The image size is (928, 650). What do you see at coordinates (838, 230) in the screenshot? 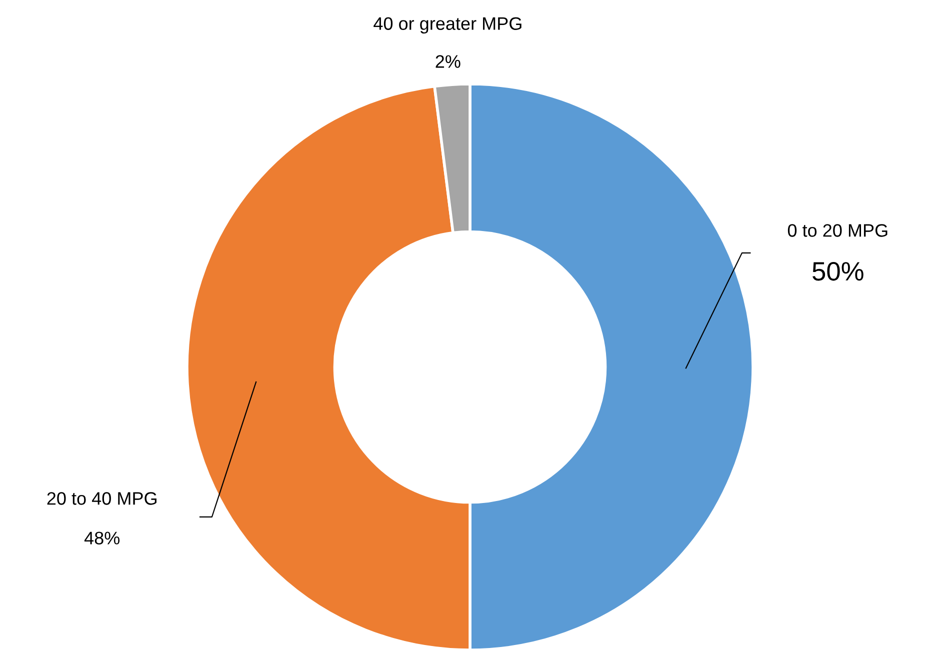
I see `slice-label: 0 to 20 MPG` at bounding box center [838, 230].